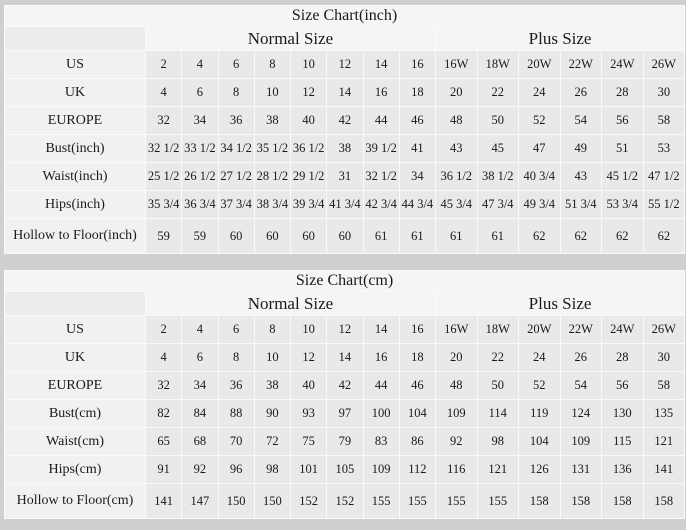 The image size is (686, 530). I want to click on size-cell: 36 1/2, so click(456, 176).